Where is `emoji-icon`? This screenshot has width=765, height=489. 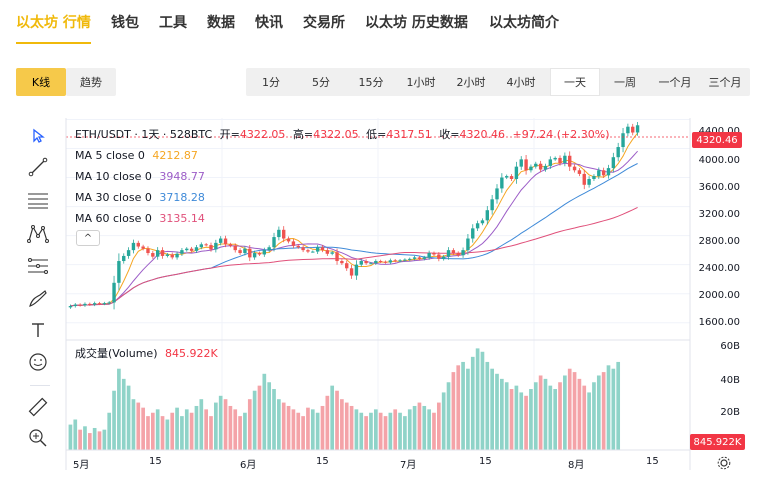 emoji-icon is located at coordinates (38, 362).